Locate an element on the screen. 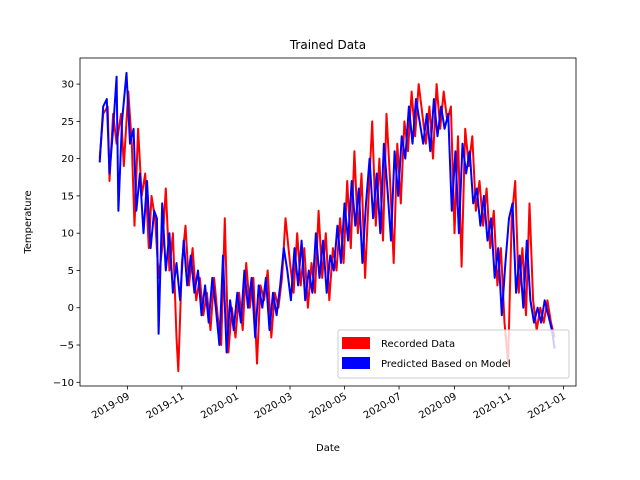  y-tick-label: 30 is located at coordinates (67, 85).